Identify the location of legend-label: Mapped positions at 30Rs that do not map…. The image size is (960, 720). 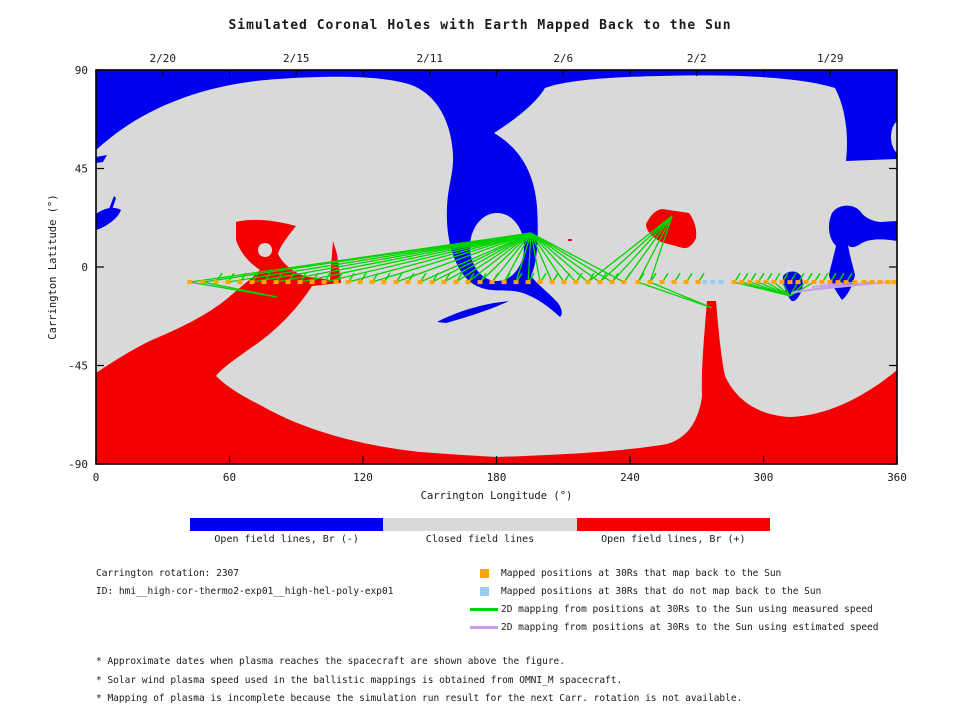
(661, 591).